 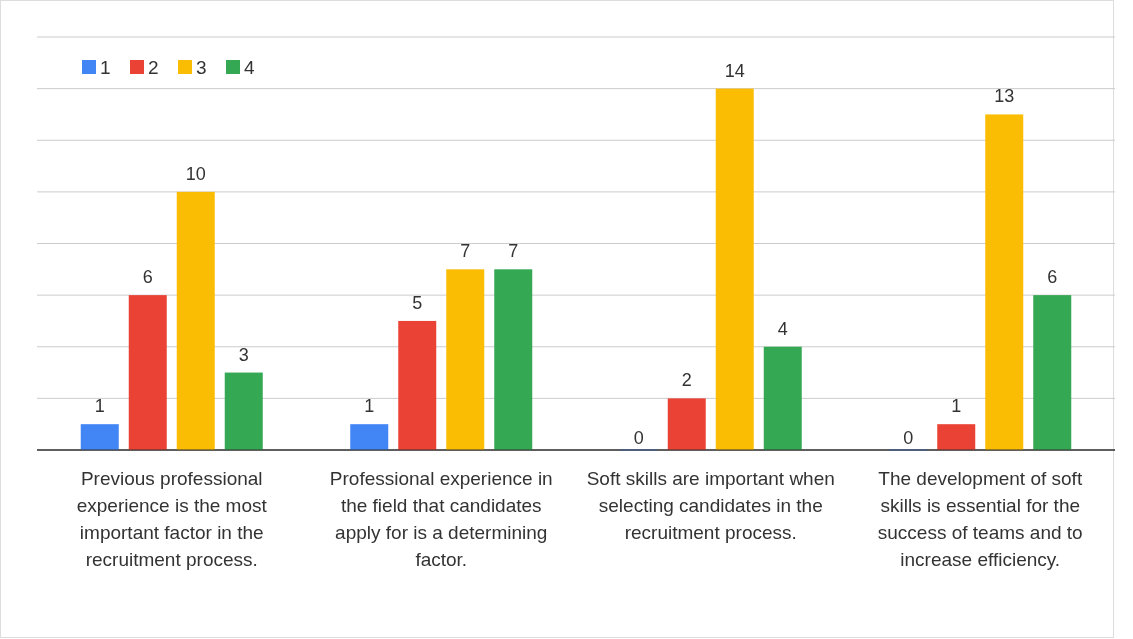 I want to click on data-label: 3, so click(x=243, y=354).